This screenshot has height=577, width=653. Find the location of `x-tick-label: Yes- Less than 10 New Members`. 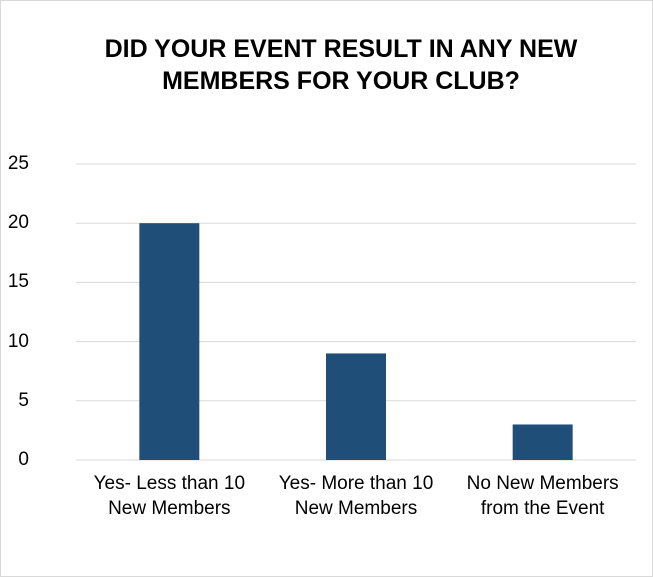

x-tick-label: Yes- Less than 10 New Members is located at coordinates (169, 496).